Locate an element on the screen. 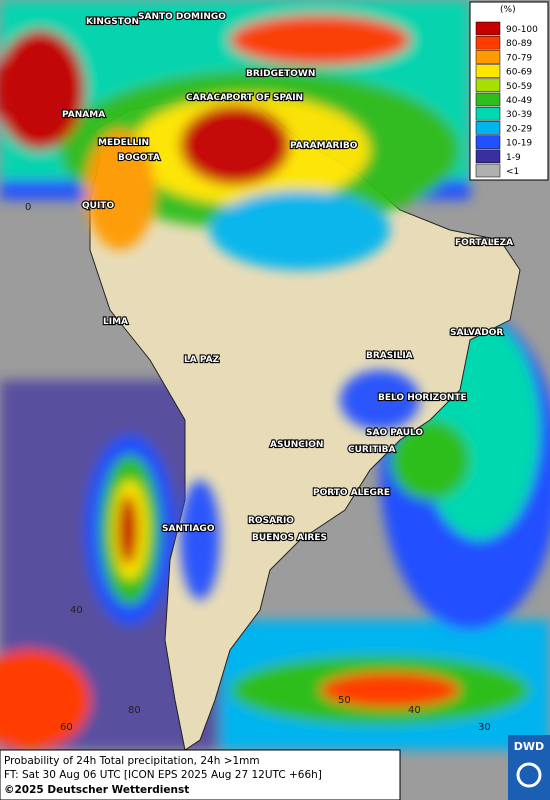 This screenshot has height=800, width=550. footer-copyright: ©2025 Deutscher Wetterdienst is located at coordinates (96, 790).